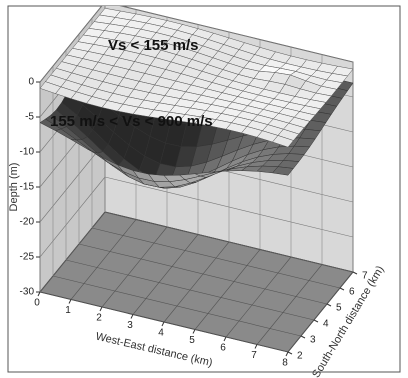 The height and width of the screenshot is (378, 408). Describe the element at coordinates (254, 355) in the screenshot. I see `x-tick-label: 7` at that location.